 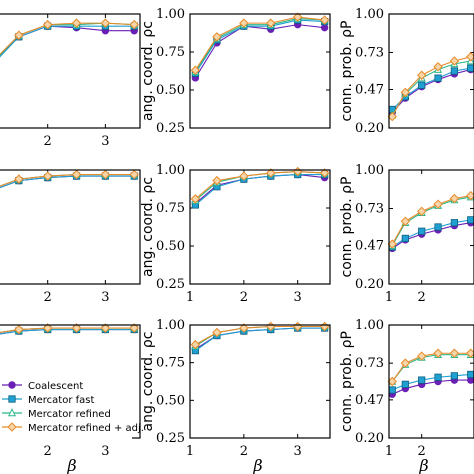 I want to click on x-axis-label-col2: β, so click(x=423, y=465).